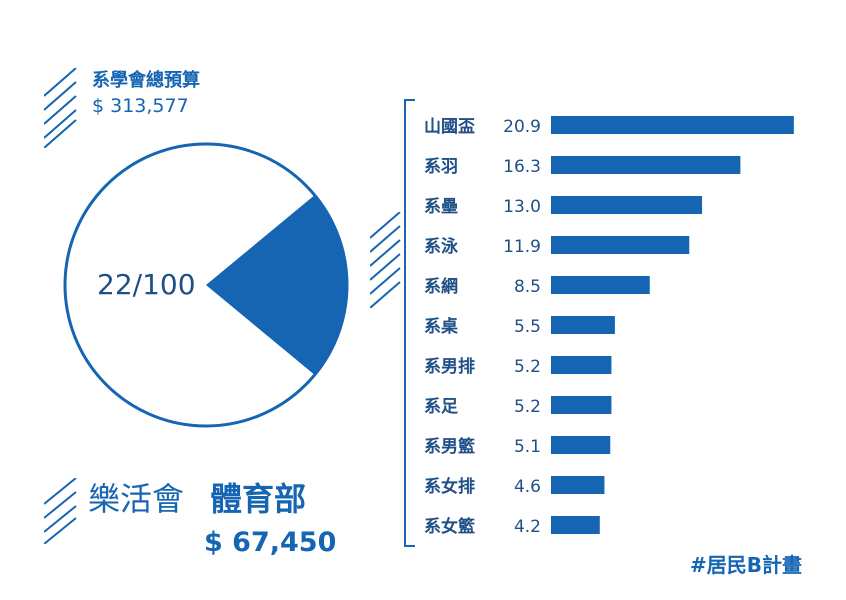 This screenshot has width=846, height=600. What do you see at coordinates (441, 207) in the screenshot?
I see `bar-category-label: 系壘` at bounding box center [441, 207].